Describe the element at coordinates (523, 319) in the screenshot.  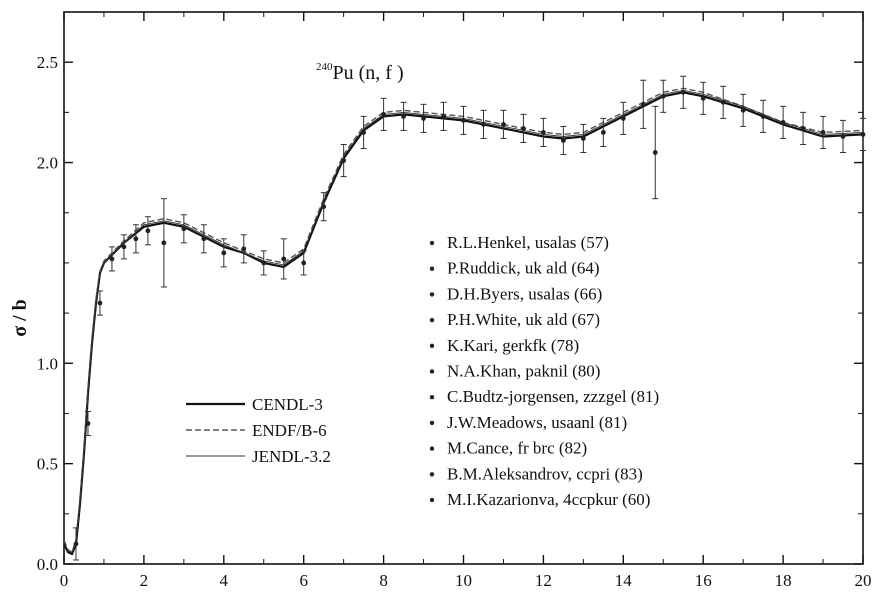
I see `legend-data-label-3: P.H.White, uk ald (67)` at that location.